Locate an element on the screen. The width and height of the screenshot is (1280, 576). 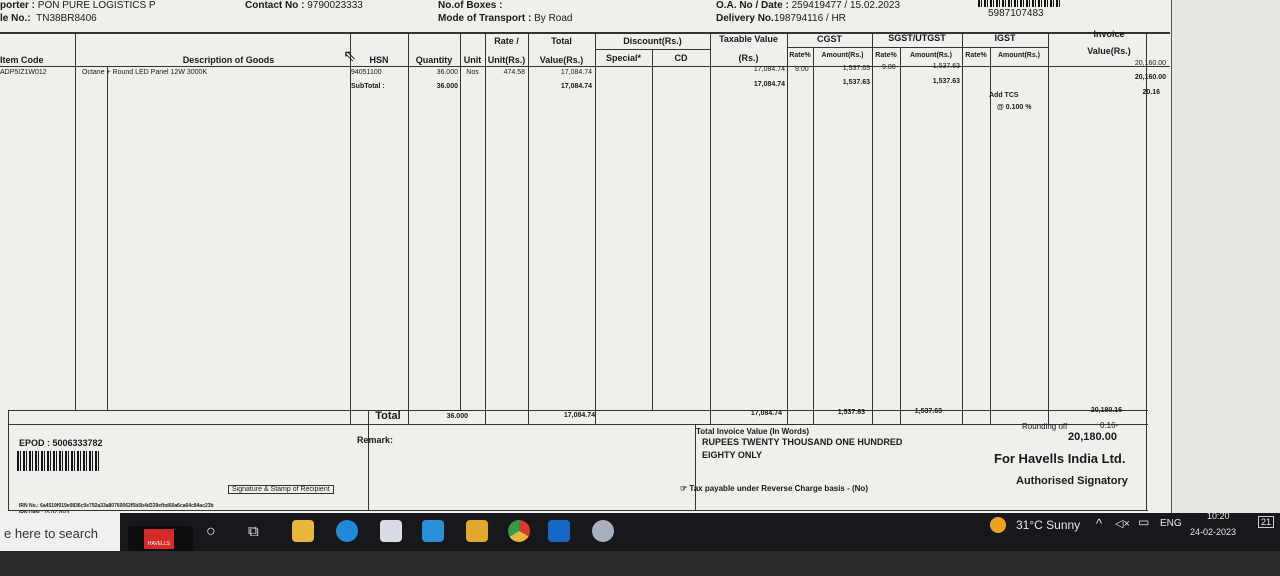
subtotal-quantity: 36.000 is located at coordinates (447, 86).